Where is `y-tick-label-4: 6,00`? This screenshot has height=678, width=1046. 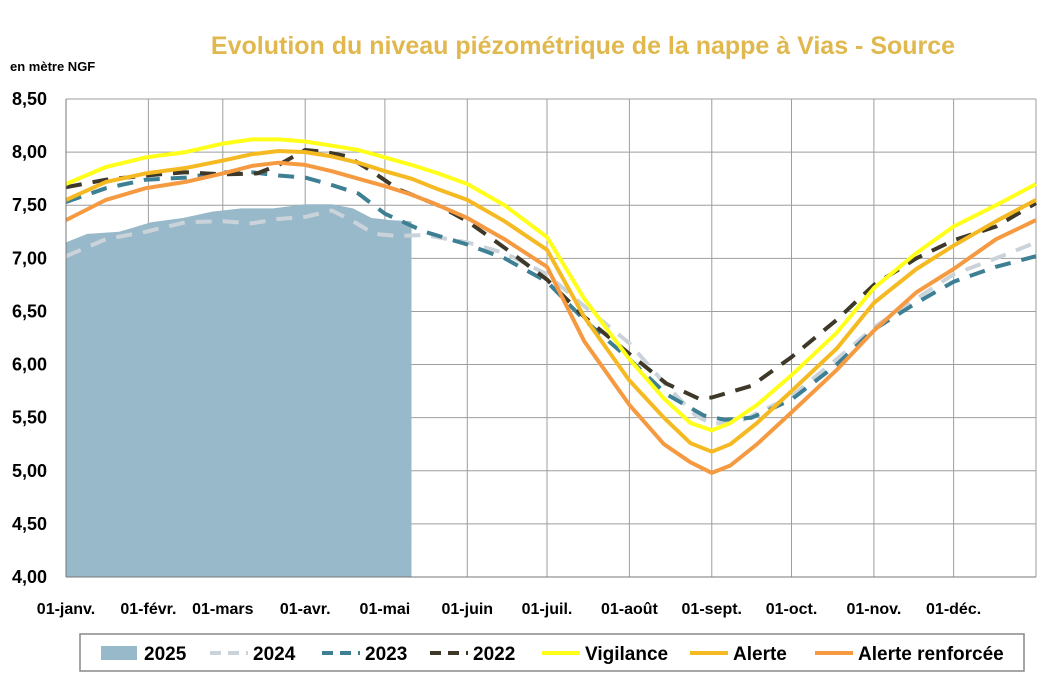
y-tick-label-4: 6,00 is located at coordinates (29, 365).